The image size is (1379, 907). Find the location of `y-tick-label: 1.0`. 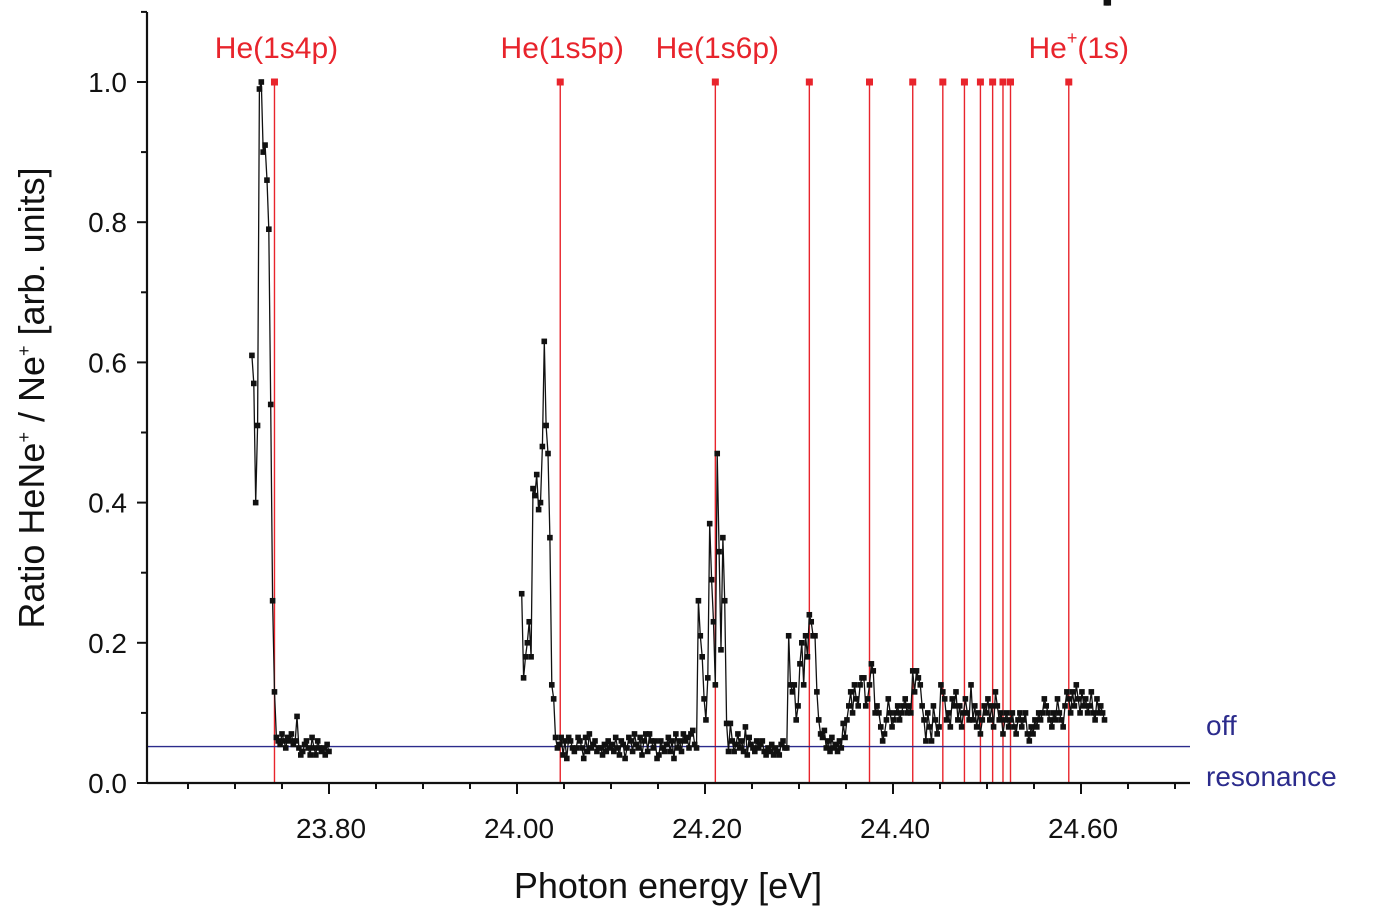

y-tick-label: 1.0 is located at coordinates (107, 82).